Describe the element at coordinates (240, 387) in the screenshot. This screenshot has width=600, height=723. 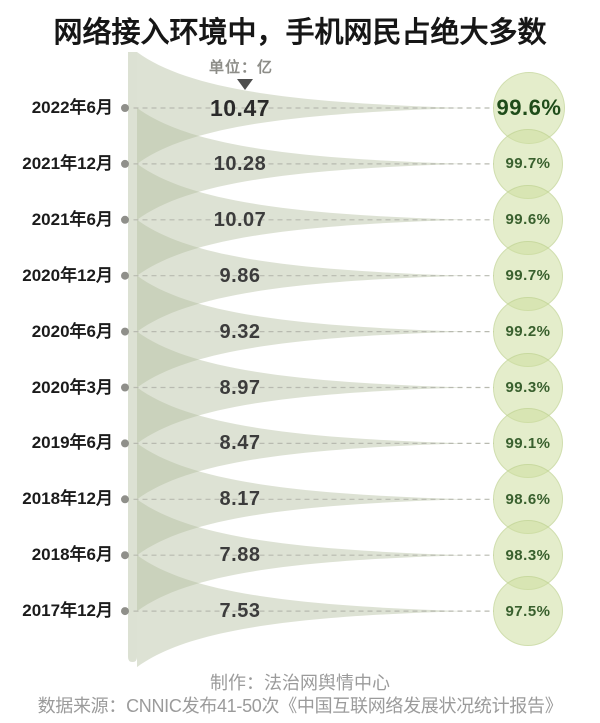
I see `value-label: 8.97` at that location.